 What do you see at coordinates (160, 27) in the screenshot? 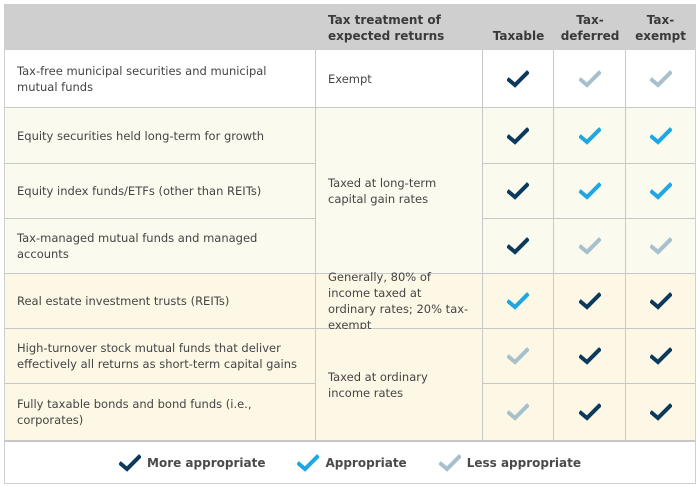
I see `header-investment` at bounding box center [160, 27].